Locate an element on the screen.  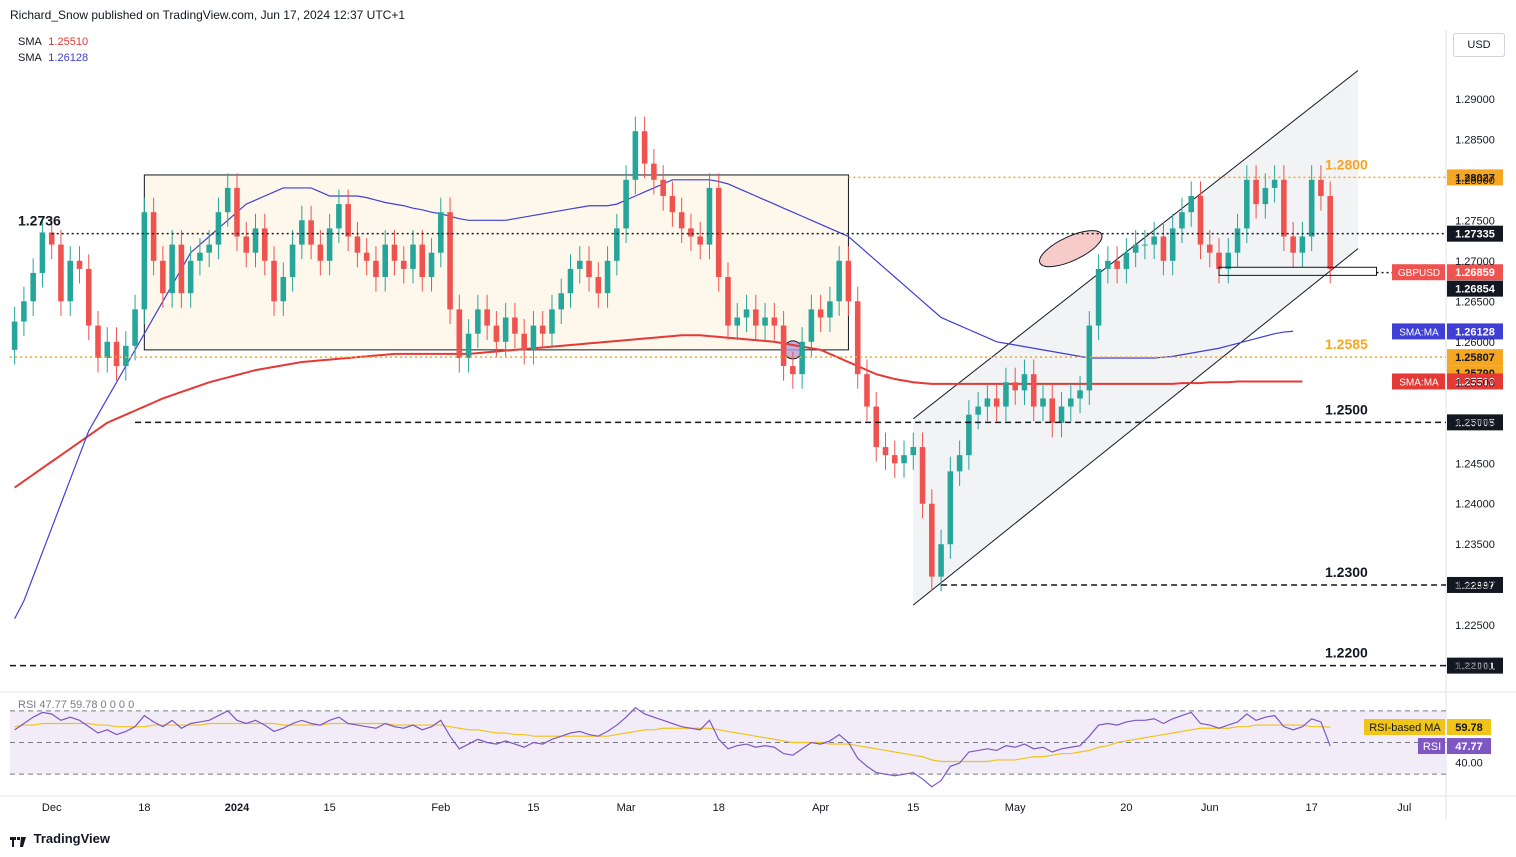
rsi-ma-line is located at coordinates (672, 742).